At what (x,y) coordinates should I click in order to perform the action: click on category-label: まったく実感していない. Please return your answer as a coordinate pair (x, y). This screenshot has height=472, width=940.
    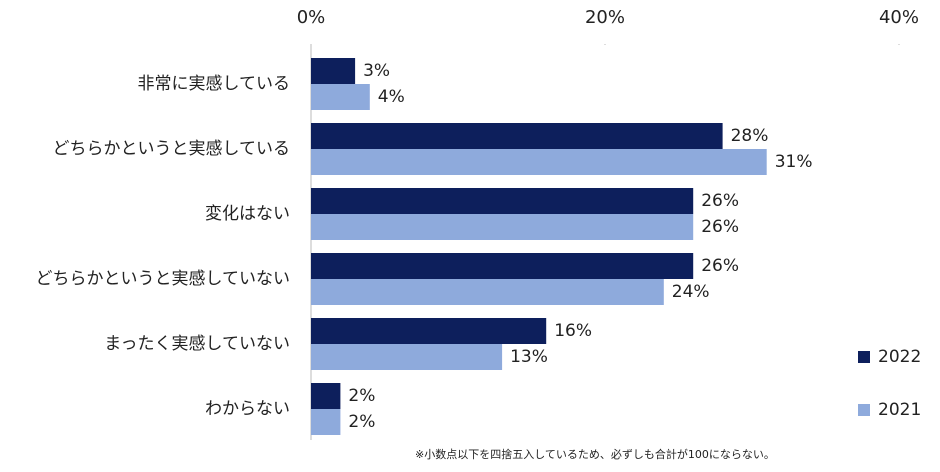
    Looking at the image, I should click on (197, 344).